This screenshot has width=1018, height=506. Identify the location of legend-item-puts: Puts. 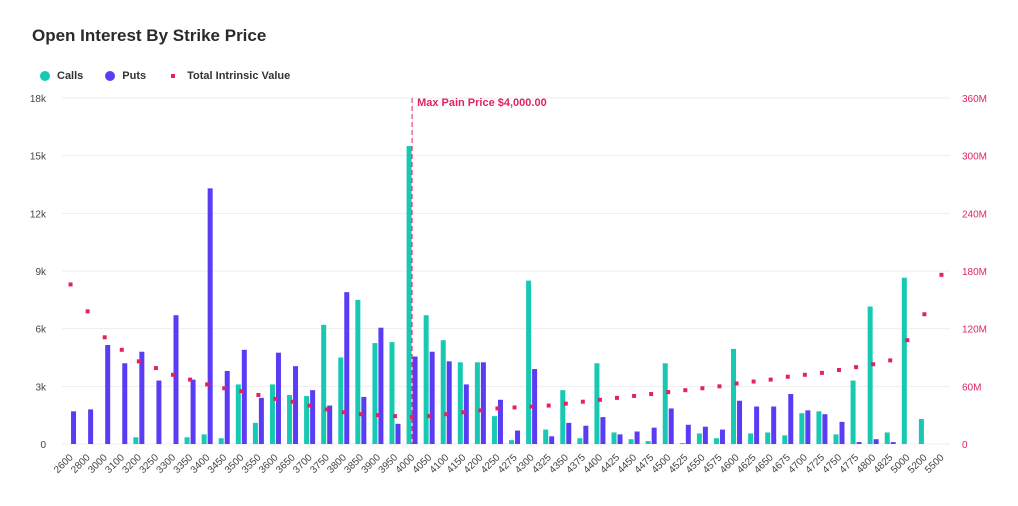
(125, 76).